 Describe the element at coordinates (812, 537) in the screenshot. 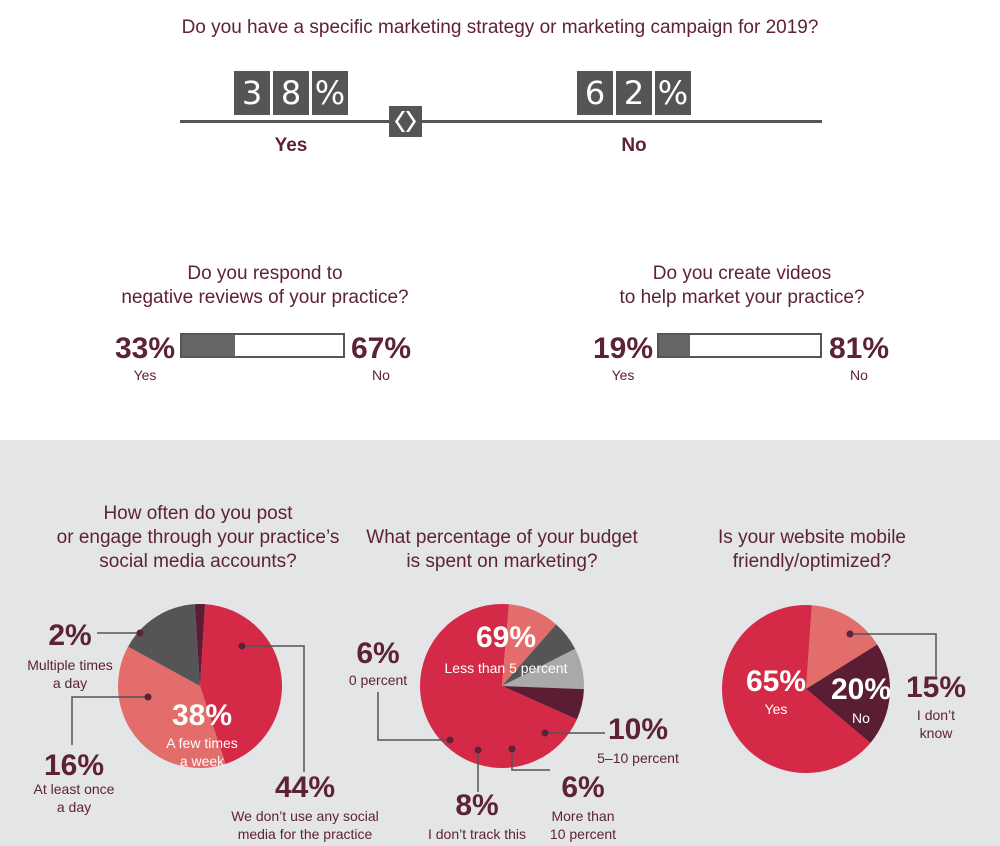

I see `mobile-question-line1: Is your website mobile` at that location.